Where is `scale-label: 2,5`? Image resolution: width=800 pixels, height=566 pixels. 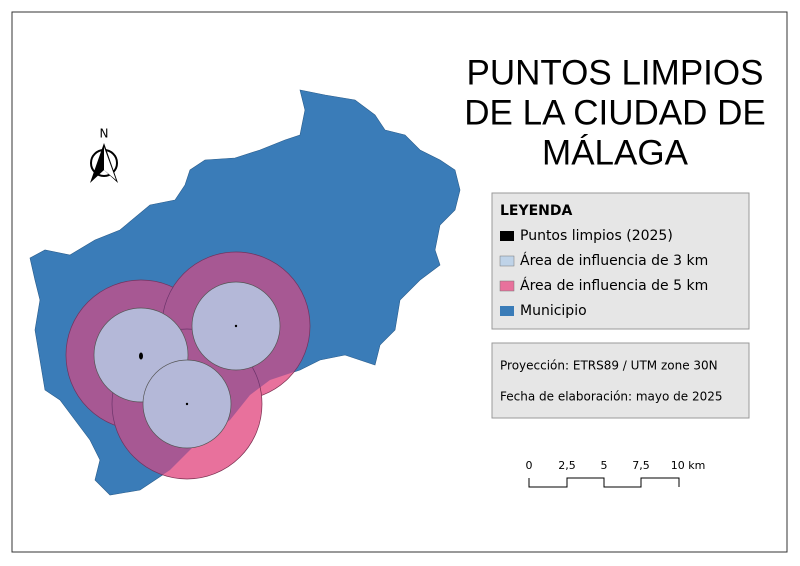
scale-label: 2,5 is located at coordinates (567, 465).